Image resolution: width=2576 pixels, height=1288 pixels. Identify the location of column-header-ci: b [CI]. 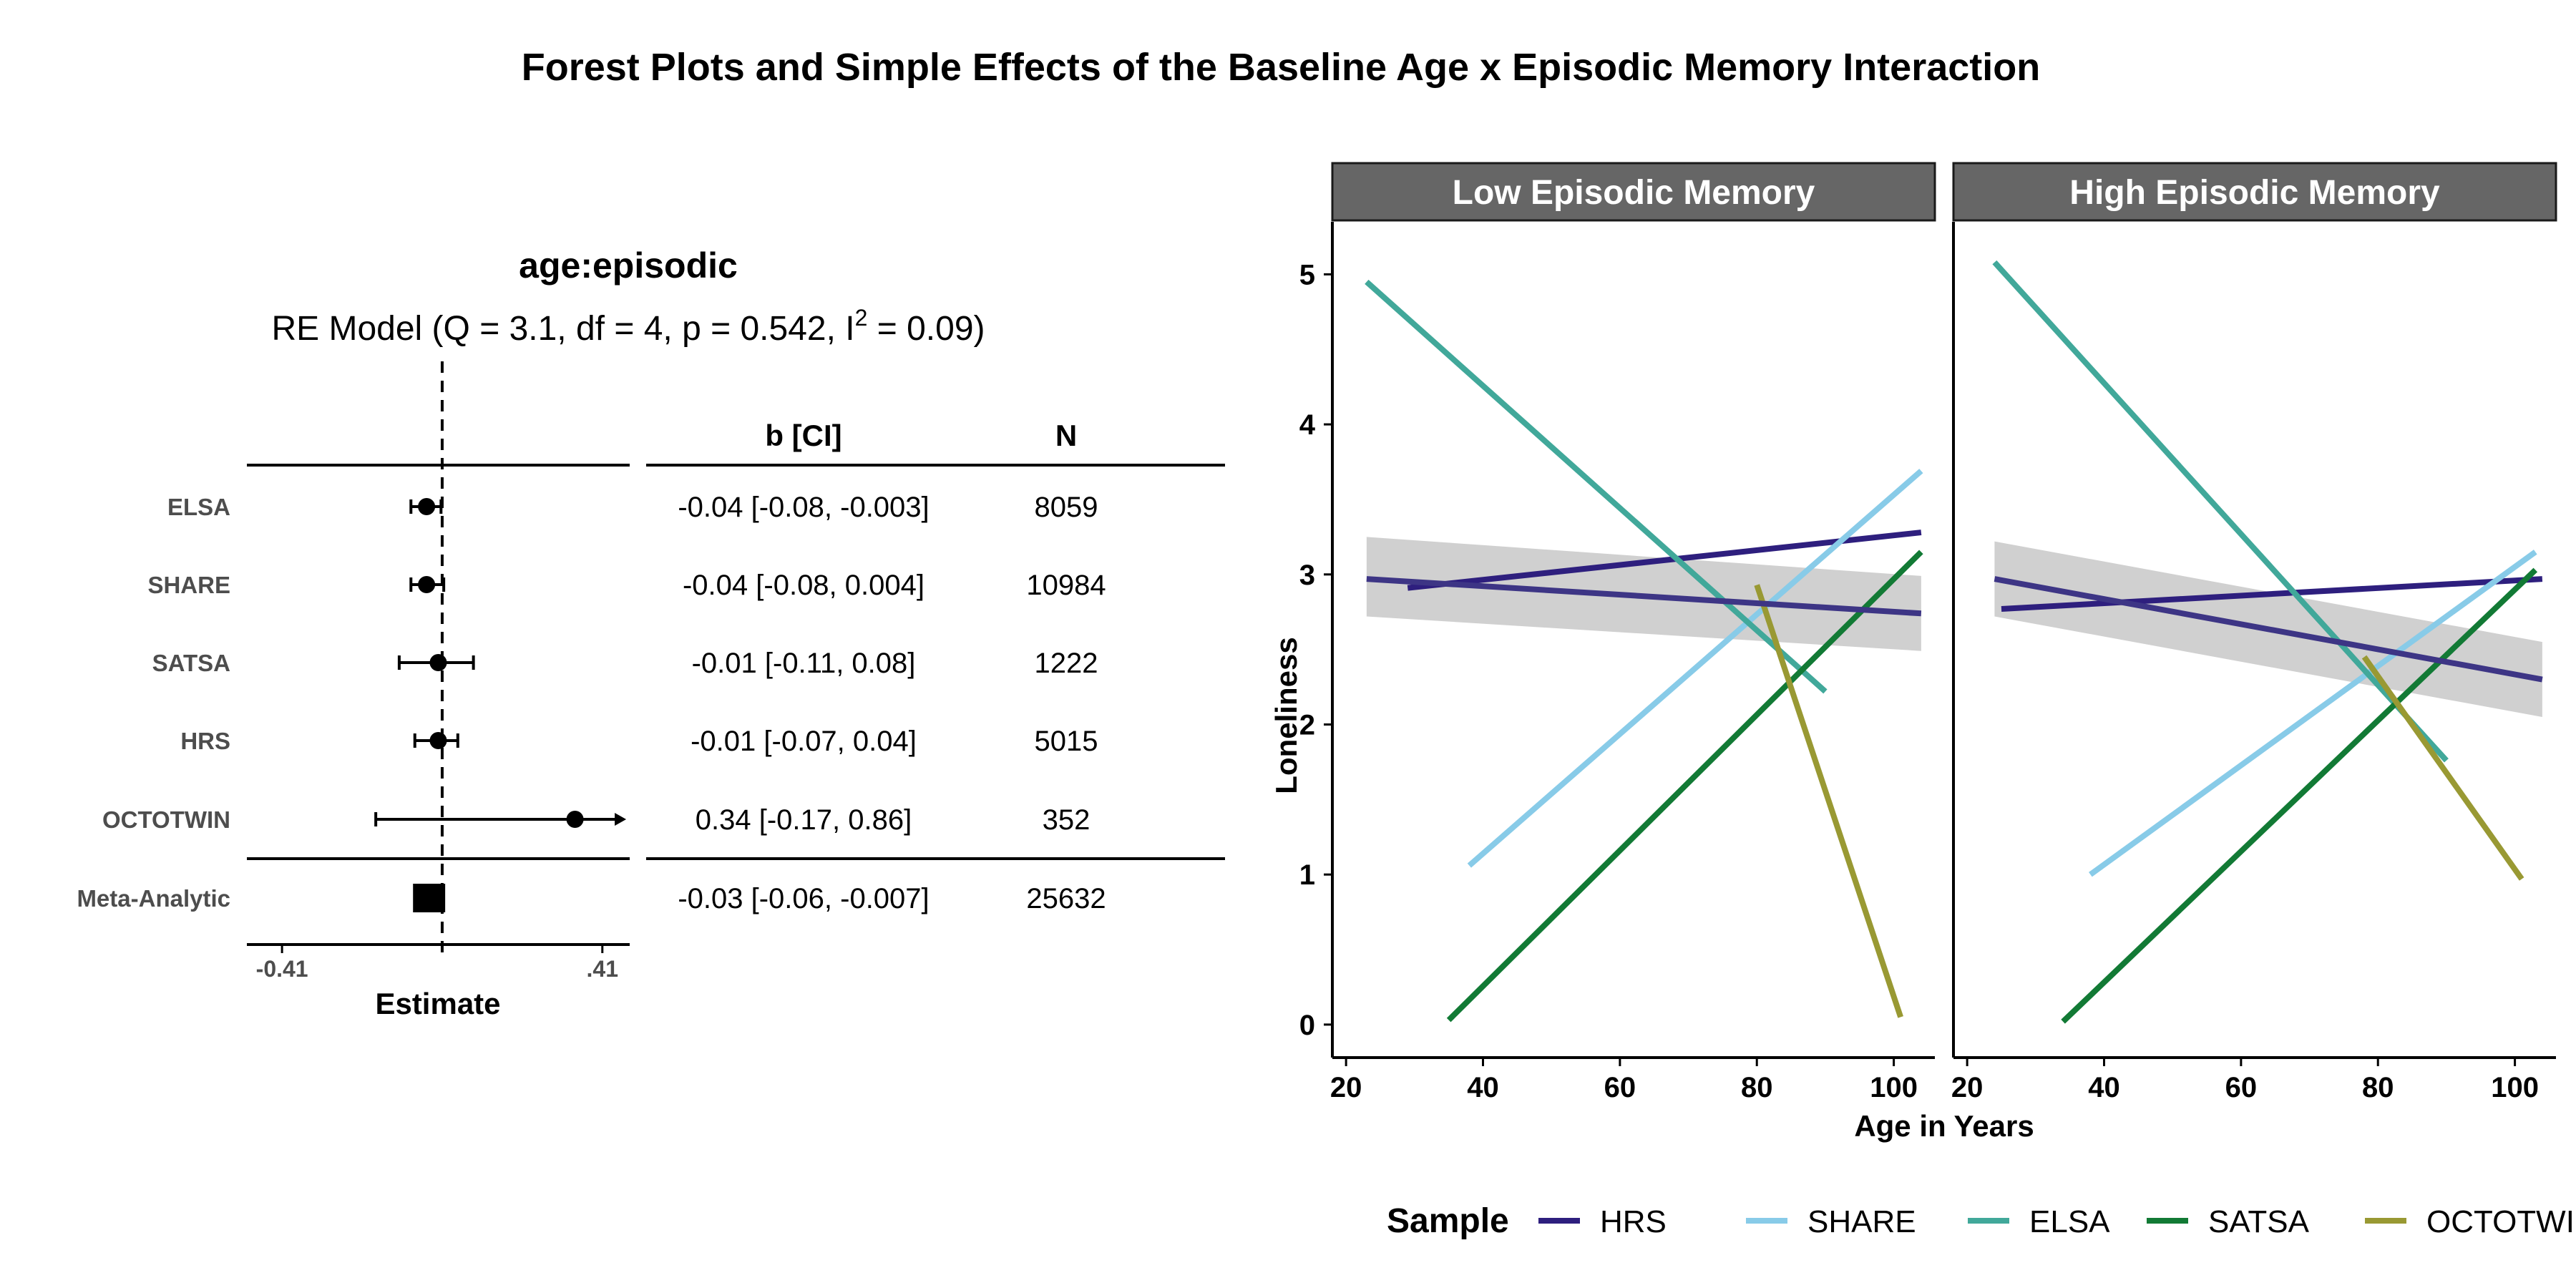
(803, 435).